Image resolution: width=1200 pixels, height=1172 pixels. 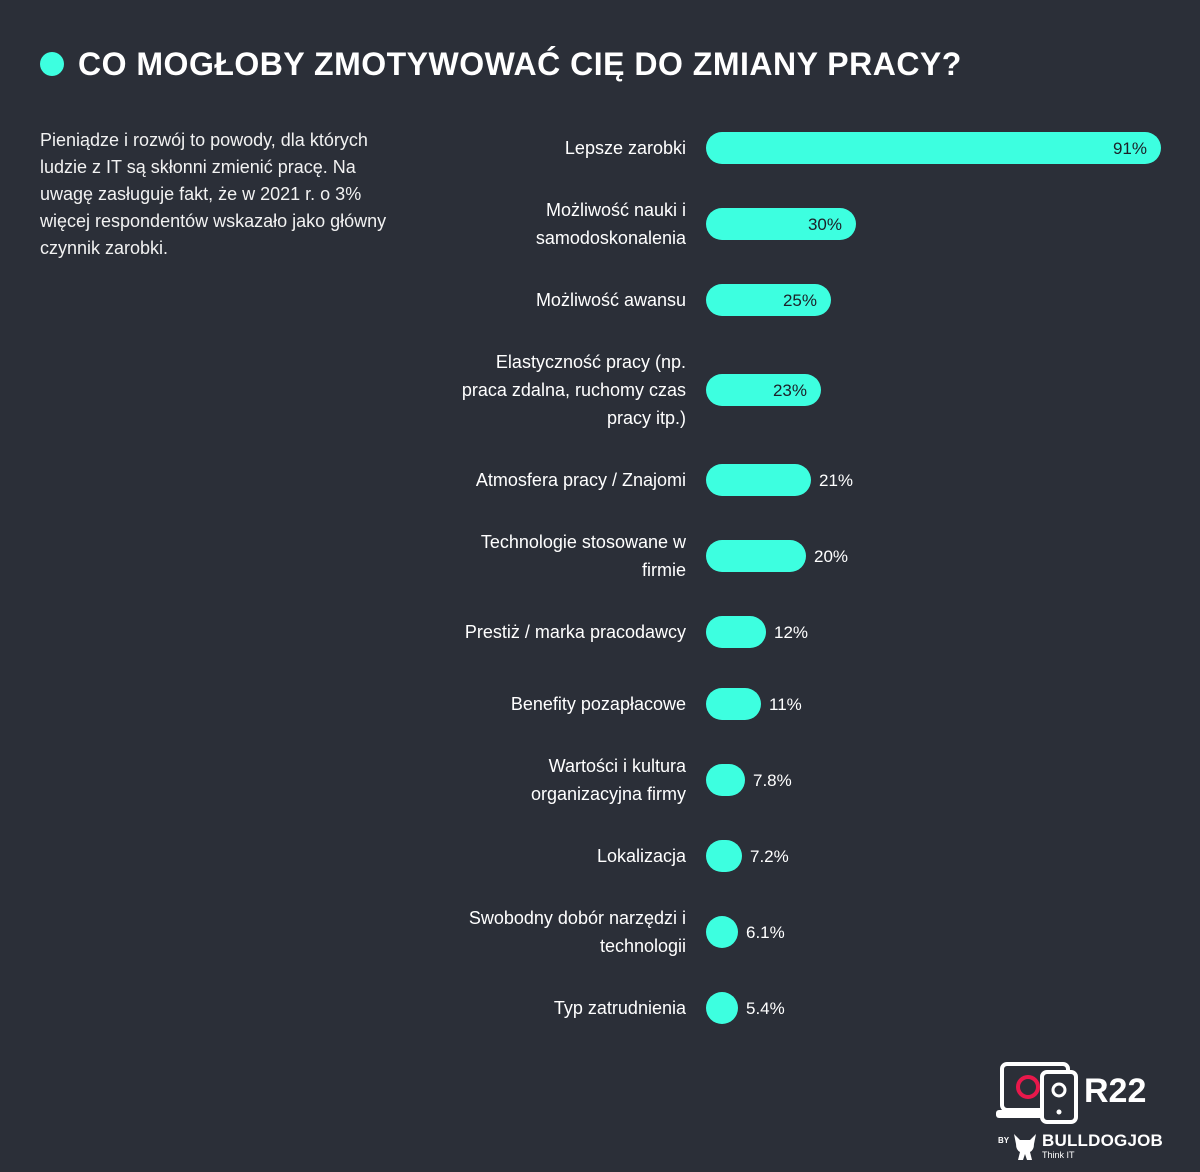 What do you see at coordinates (800, 300) in the screenshot?
I see `value-label-2: 25%` at bounding box center [800, 300].